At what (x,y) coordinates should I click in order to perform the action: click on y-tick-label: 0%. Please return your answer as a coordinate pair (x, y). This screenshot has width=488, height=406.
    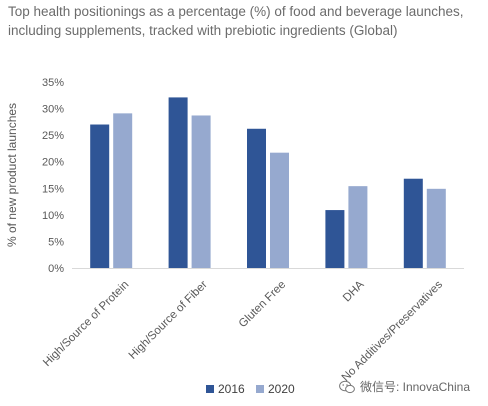
    Looking at the image, I should click on (56, 269).